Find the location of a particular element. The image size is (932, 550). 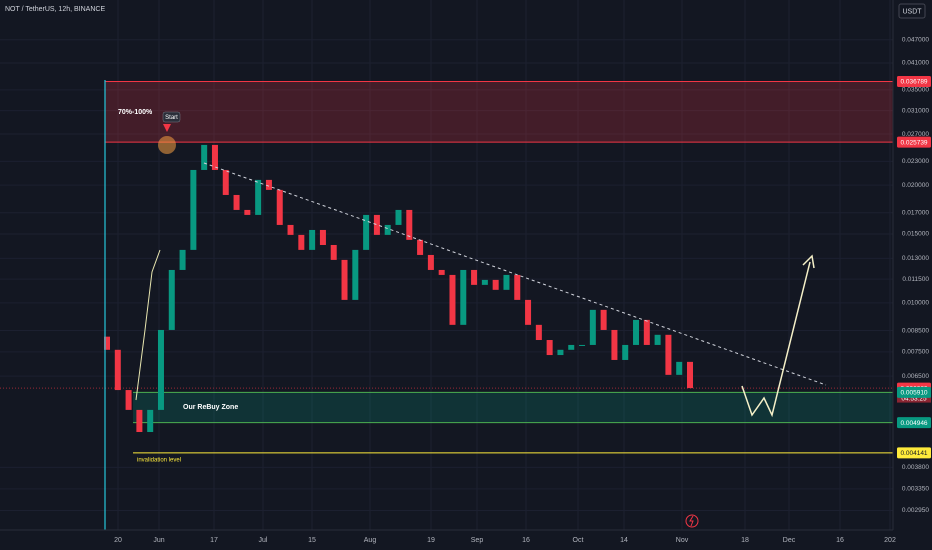

y-tick-label: 0.003800 is located at coordinates (915, 467).